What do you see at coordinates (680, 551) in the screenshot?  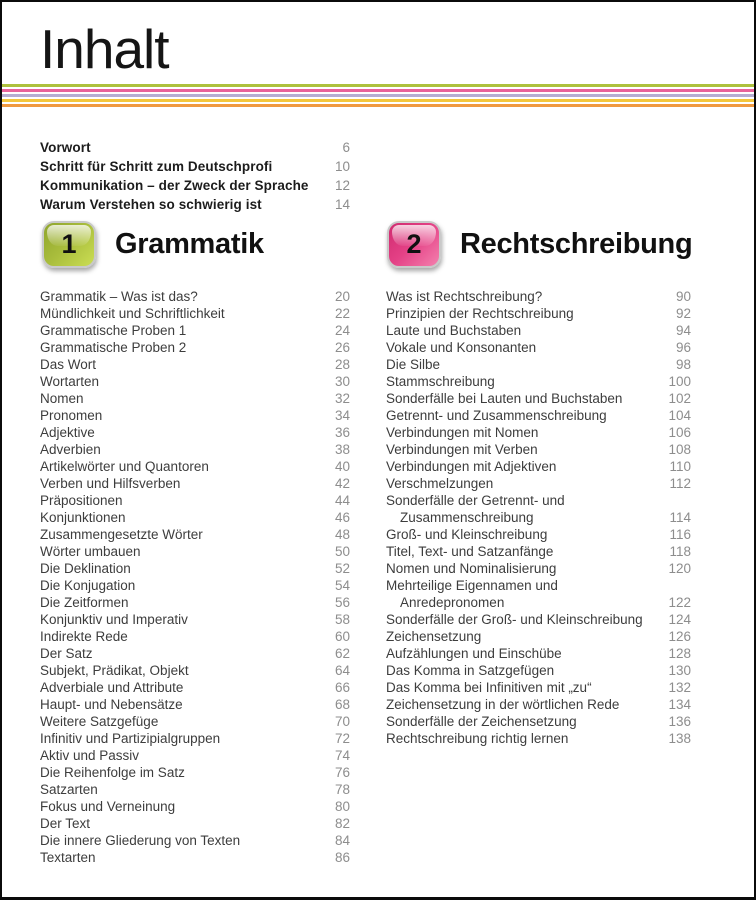 I see `toc-entry-page-number: 118` at bounding box center [680, 551].